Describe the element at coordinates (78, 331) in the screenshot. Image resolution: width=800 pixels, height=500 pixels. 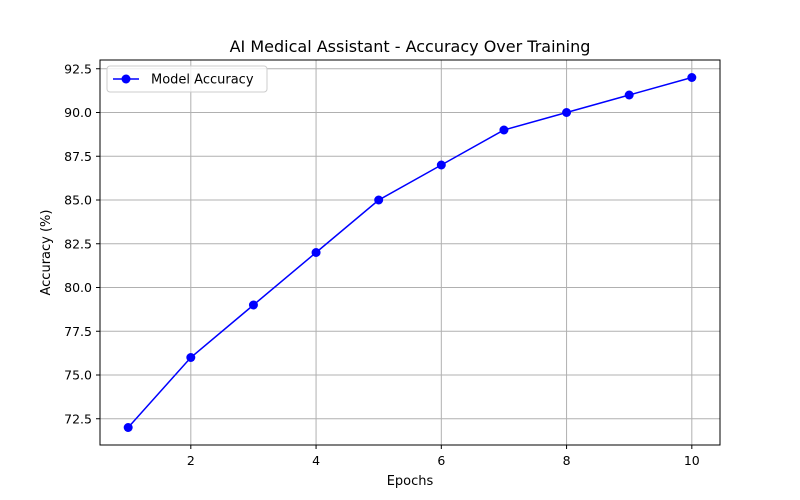
I see `y-tick-label: 77.5` at that location.